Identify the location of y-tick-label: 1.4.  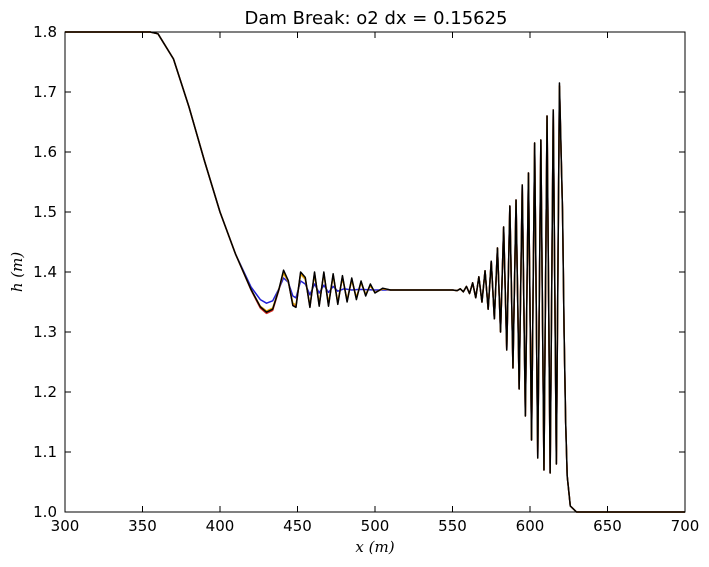
(45, 272).